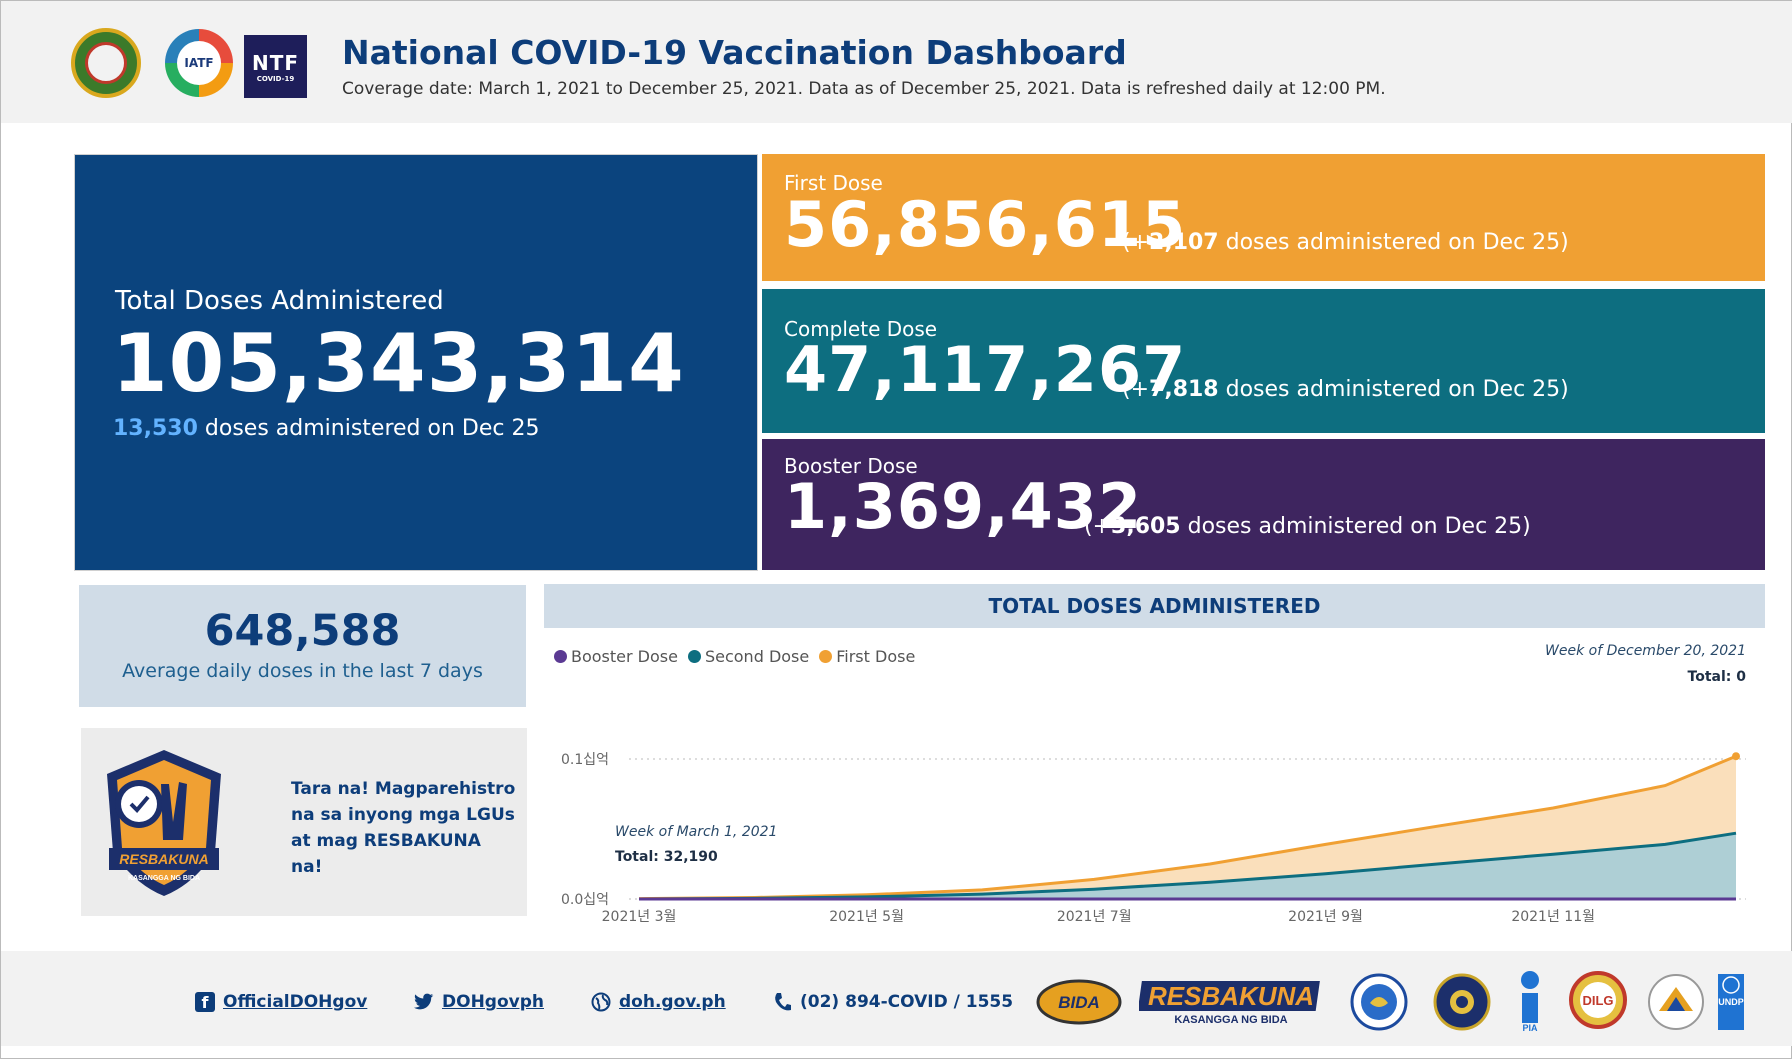 The width and height of the screenshot is (1792, 1059). I want to click on bida-logo: BIDA, so click(1079, 1004).